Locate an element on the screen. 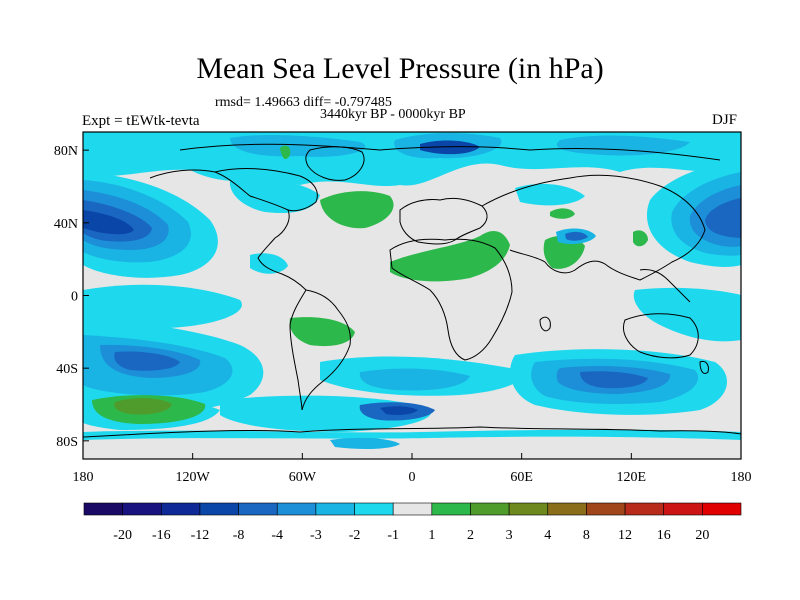 The image size is (800, 600). contour-natlantic-cyan is located at coordinates (274, 196).